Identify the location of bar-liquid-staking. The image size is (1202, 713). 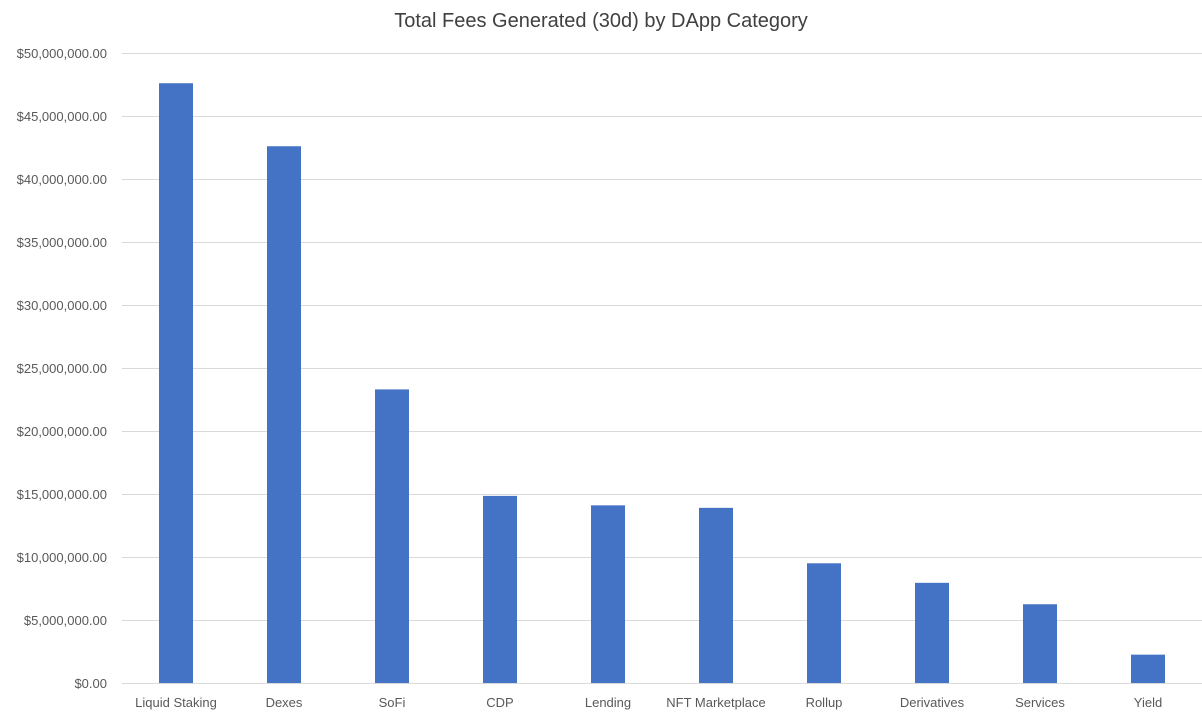
(176, 383).